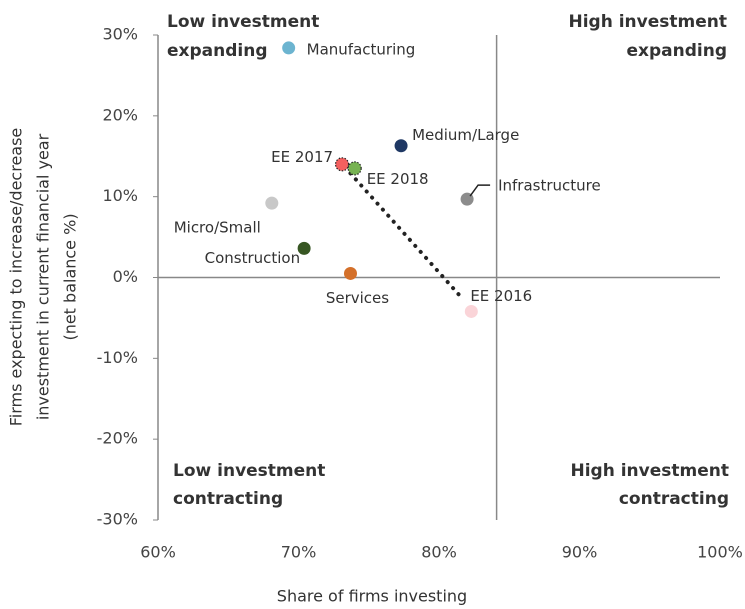 Image resolution: width=745 pixels, height=609 pixels. What do you see at coordinates (549, 186) in the screenshot?
I see `point-label: Infrastructure` at bounding box center [549, 186].